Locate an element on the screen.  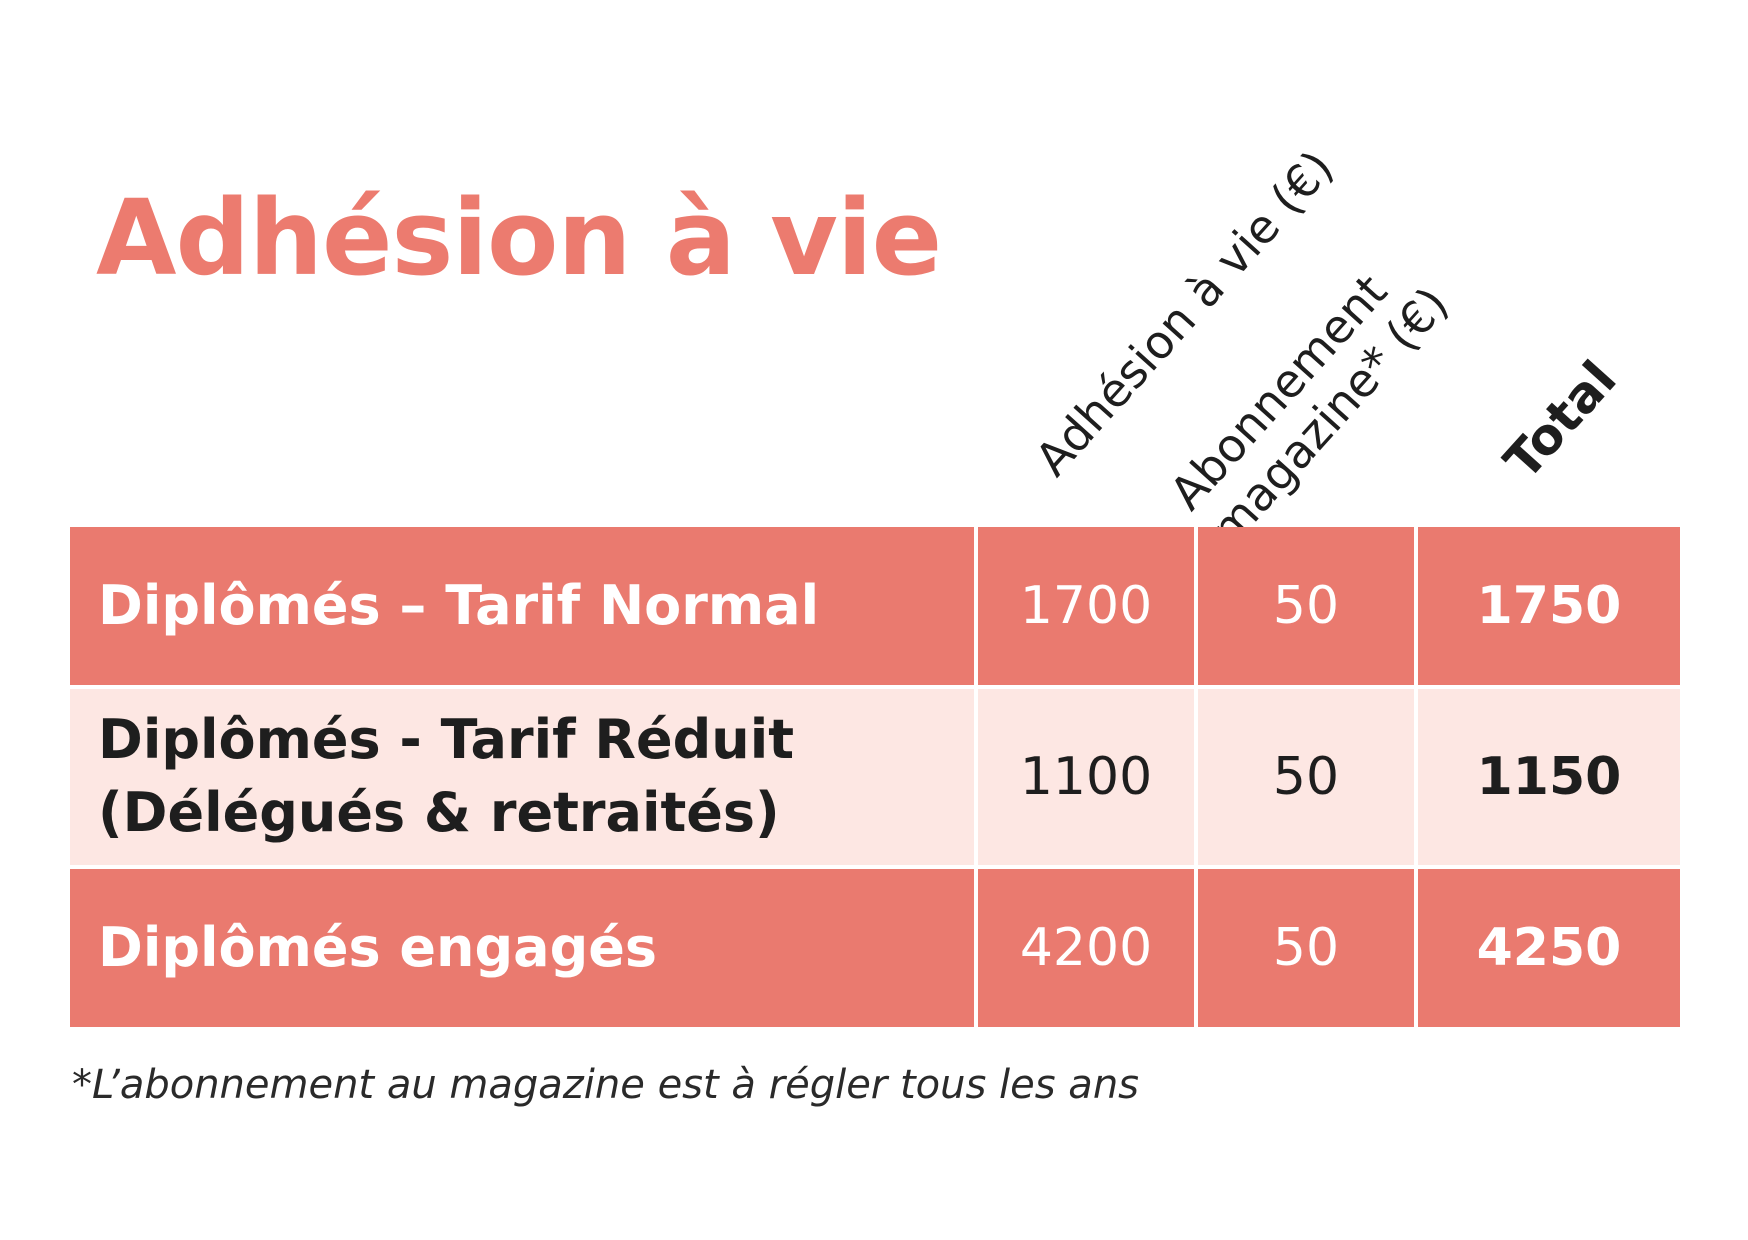
row-label: Diplômés – Tarif Normal is located at coordinates (524, 608).